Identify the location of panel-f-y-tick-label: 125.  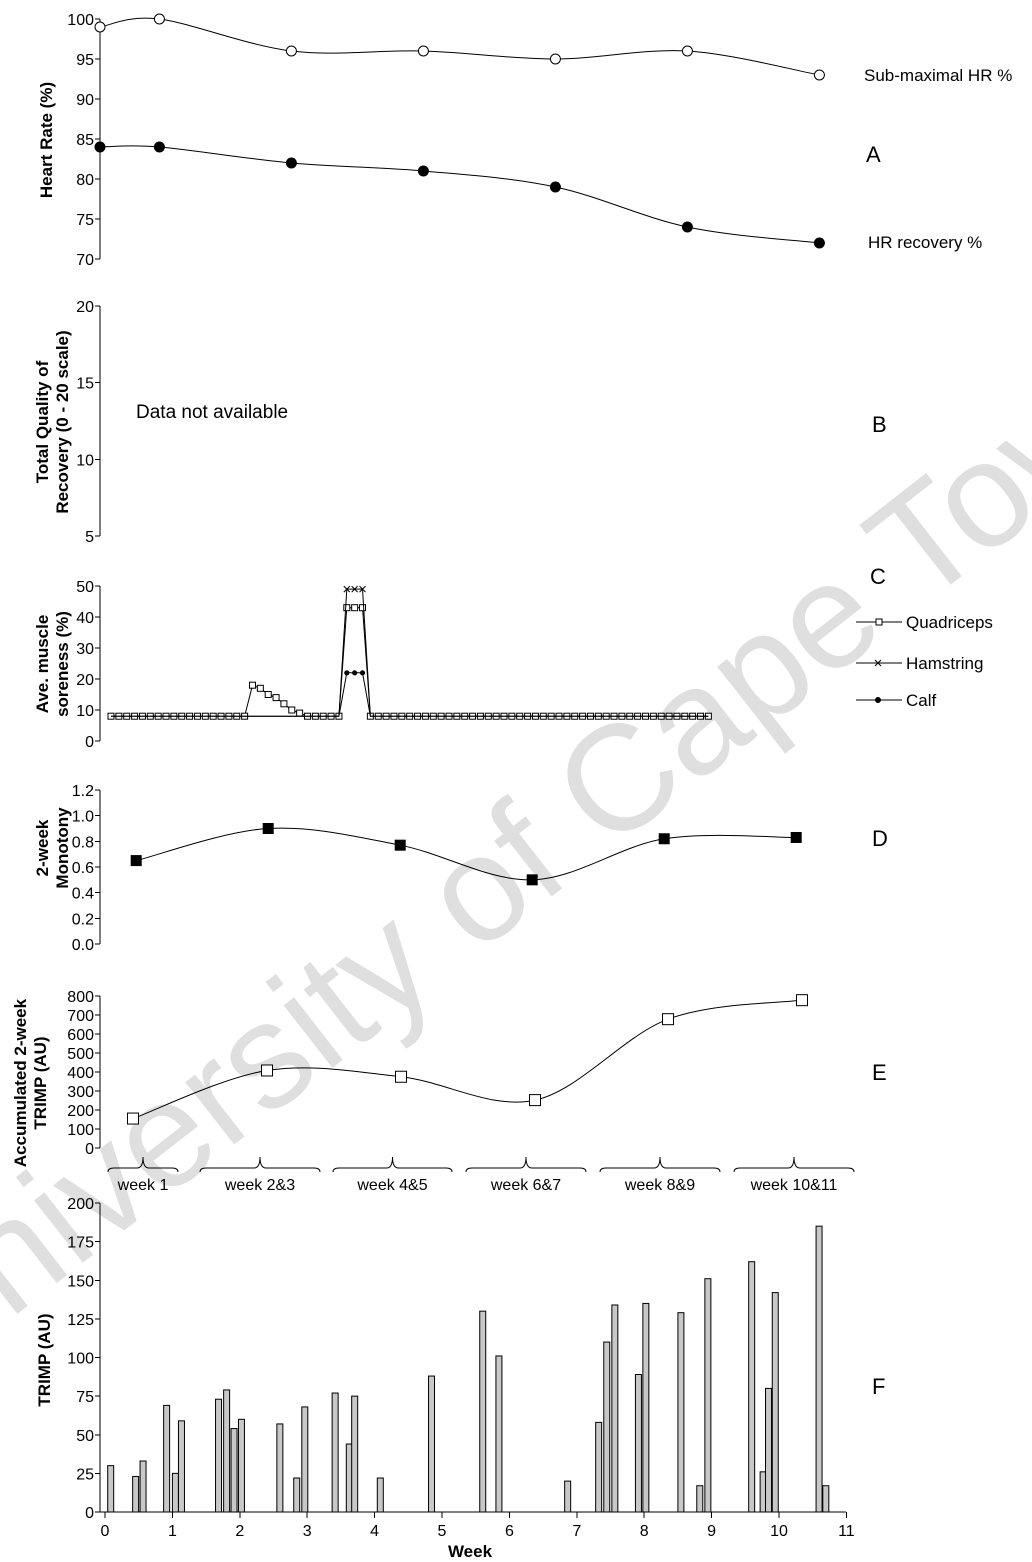
(80, 1320).